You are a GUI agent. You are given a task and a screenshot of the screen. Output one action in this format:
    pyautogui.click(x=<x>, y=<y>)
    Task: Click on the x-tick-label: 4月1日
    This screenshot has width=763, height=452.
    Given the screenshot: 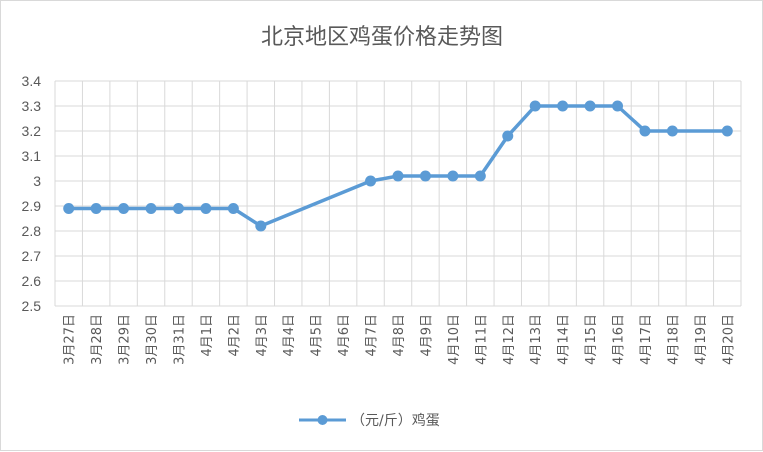 What is the action you would take?
    pyautogui.click(x=207, y=335)
    